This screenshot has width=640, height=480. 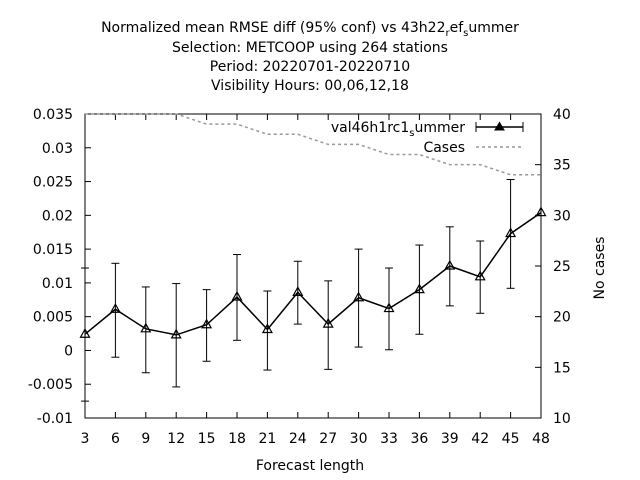 What do you see at coordinates (562, 216) in the screenshot?
I see `y2-tick-label: 30` at bounding box center [562, 216].